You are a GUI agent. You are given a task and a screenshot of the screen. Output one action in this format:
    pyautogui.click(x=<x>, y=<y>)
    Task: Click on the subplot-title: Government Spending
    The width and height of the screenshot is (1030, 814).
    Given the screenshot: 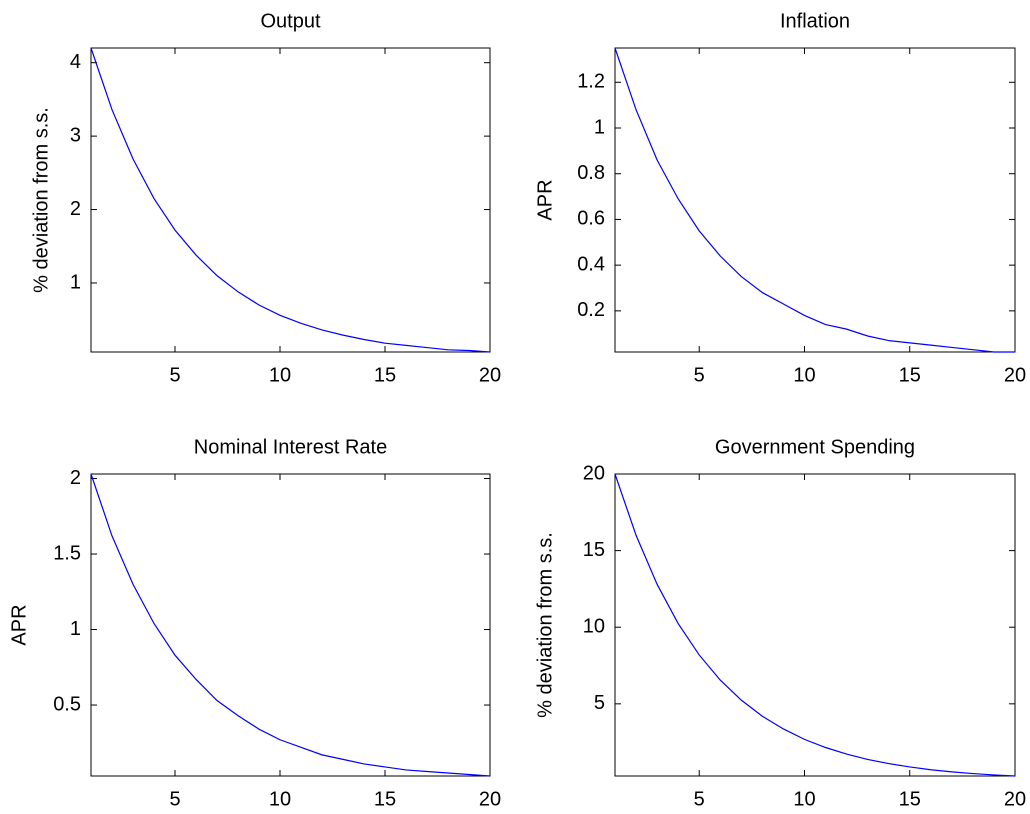 What is the action you would take?
    pyautogui.click(x=815, y=447)
    